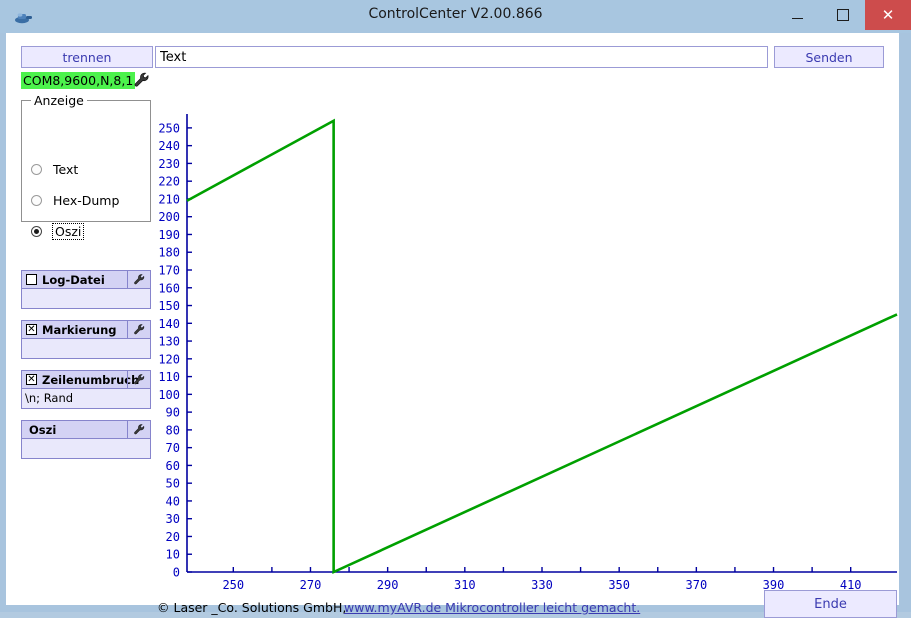 This screenshot has height=618, width=911. What do you see at coordinates (73, 279) in the screenshot?
I see `panel-title-log-datei: Log-Datei` at bounding box center [73, 279].